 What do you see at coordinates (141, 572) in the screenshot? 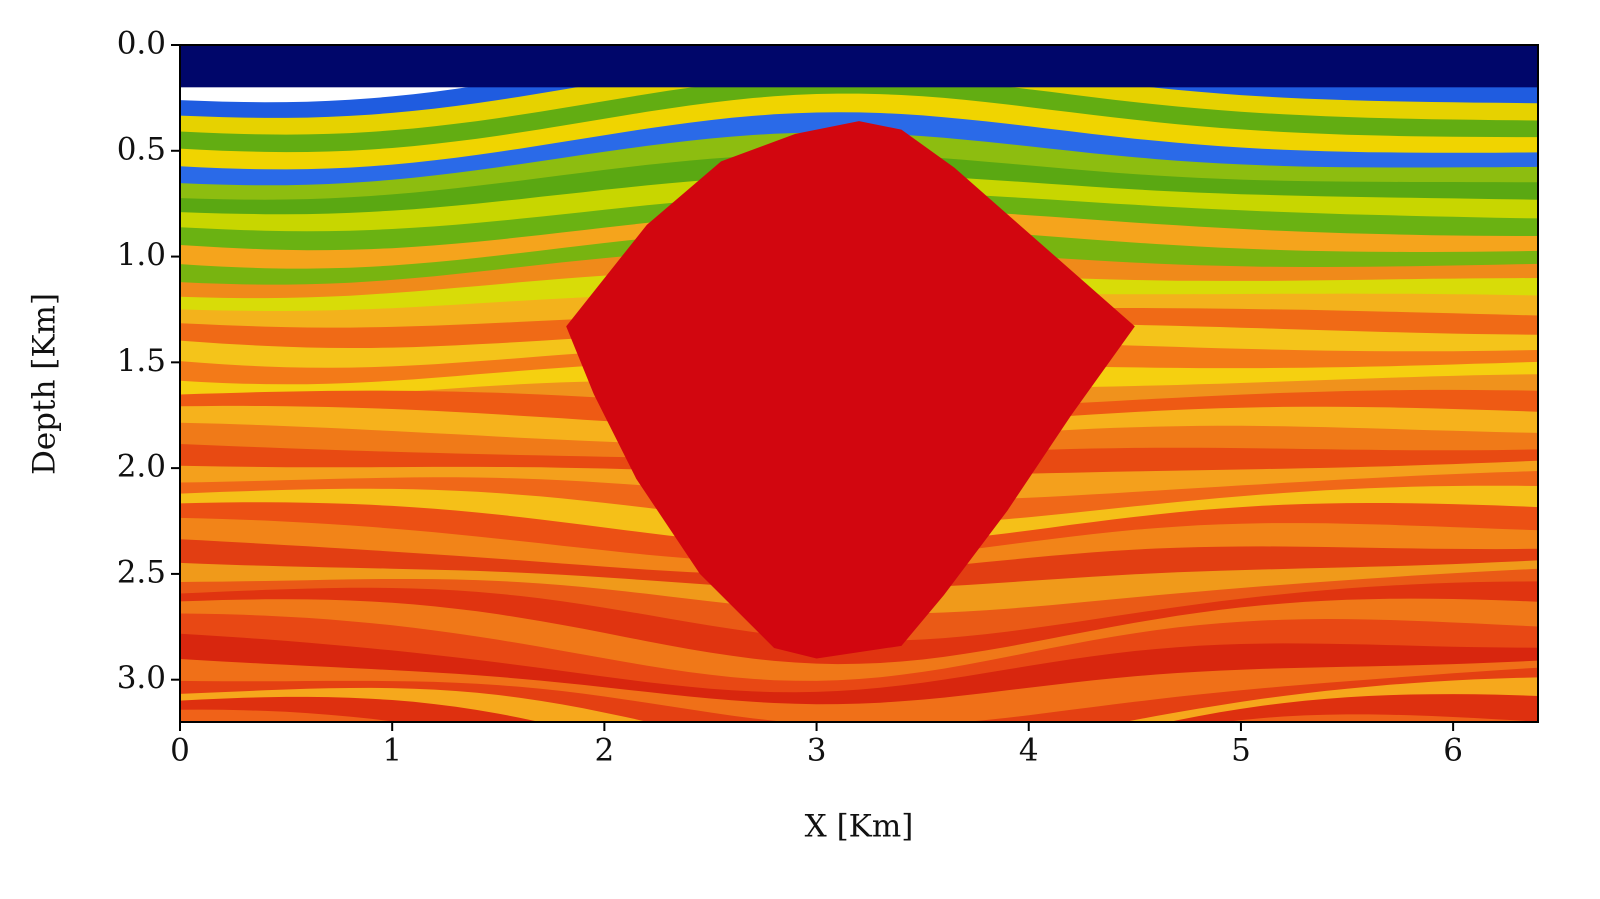
I see `y-tick-label: 2.5` at bounding box center [141, 572].